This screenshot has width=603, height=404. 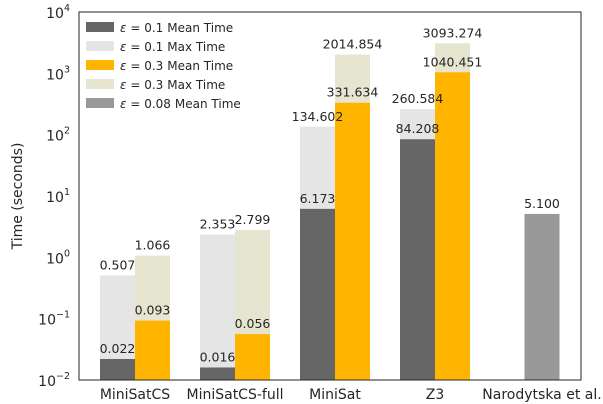 I want to click on x-tick-label: Narodytska et al., so click(x=541, y=395).